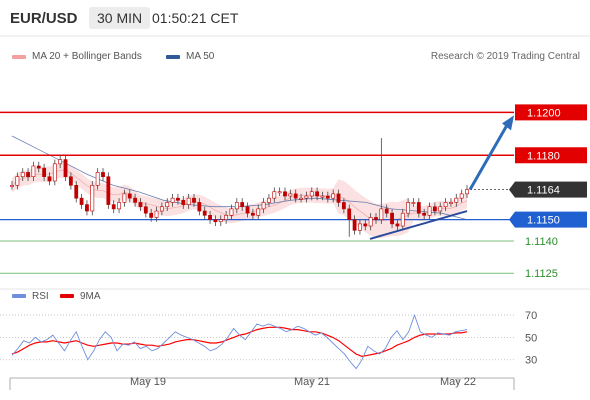  I want to click on level-tag-arrow-1.1164, so click(512, 189).